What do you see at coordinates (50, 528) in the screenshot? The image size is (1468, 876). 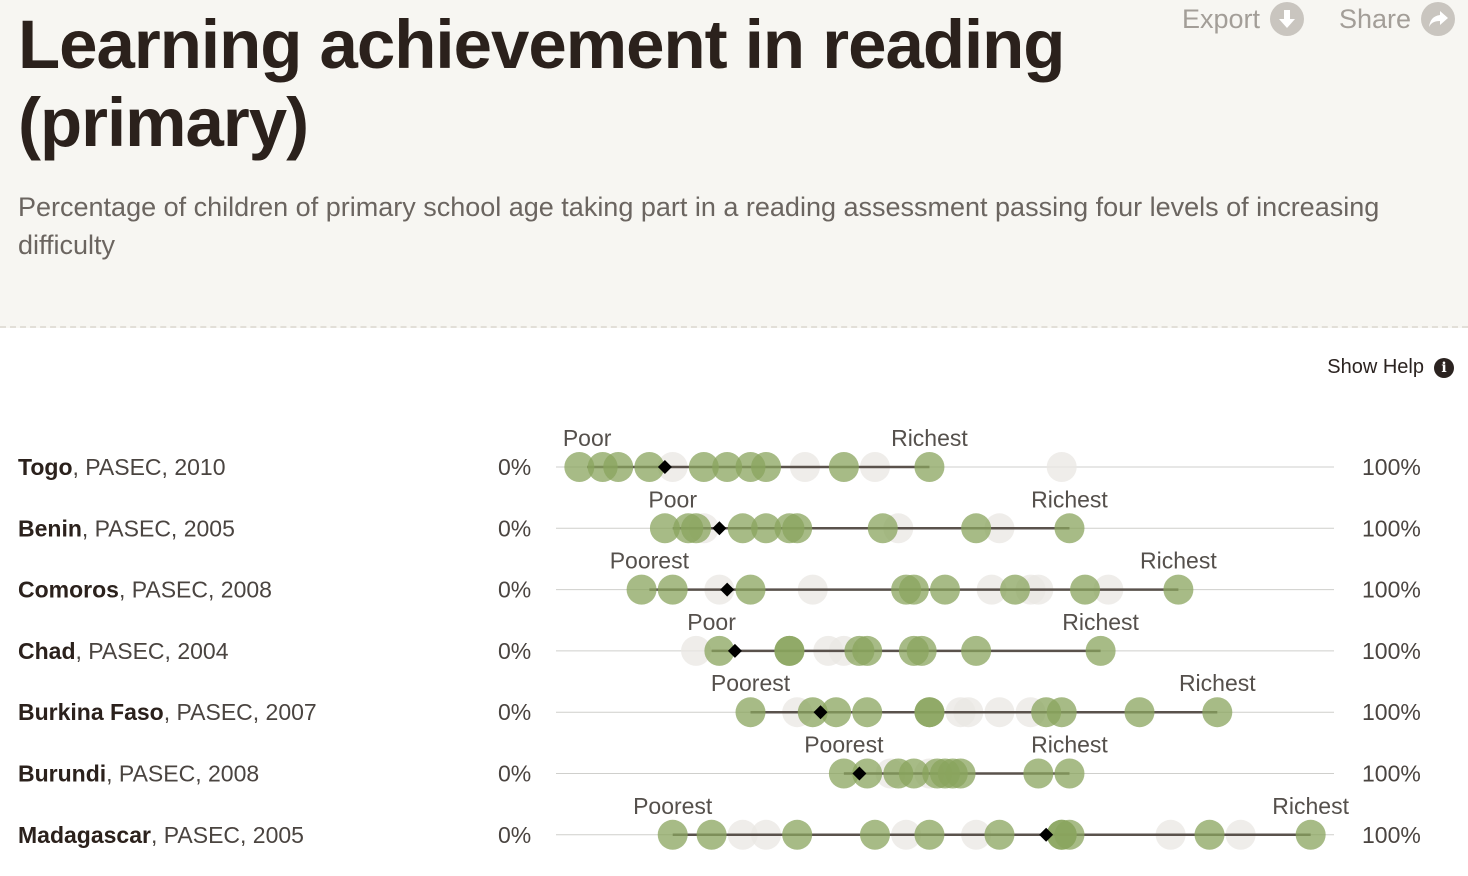 I see `country-name: Benin` at bounding box center [50, 528].